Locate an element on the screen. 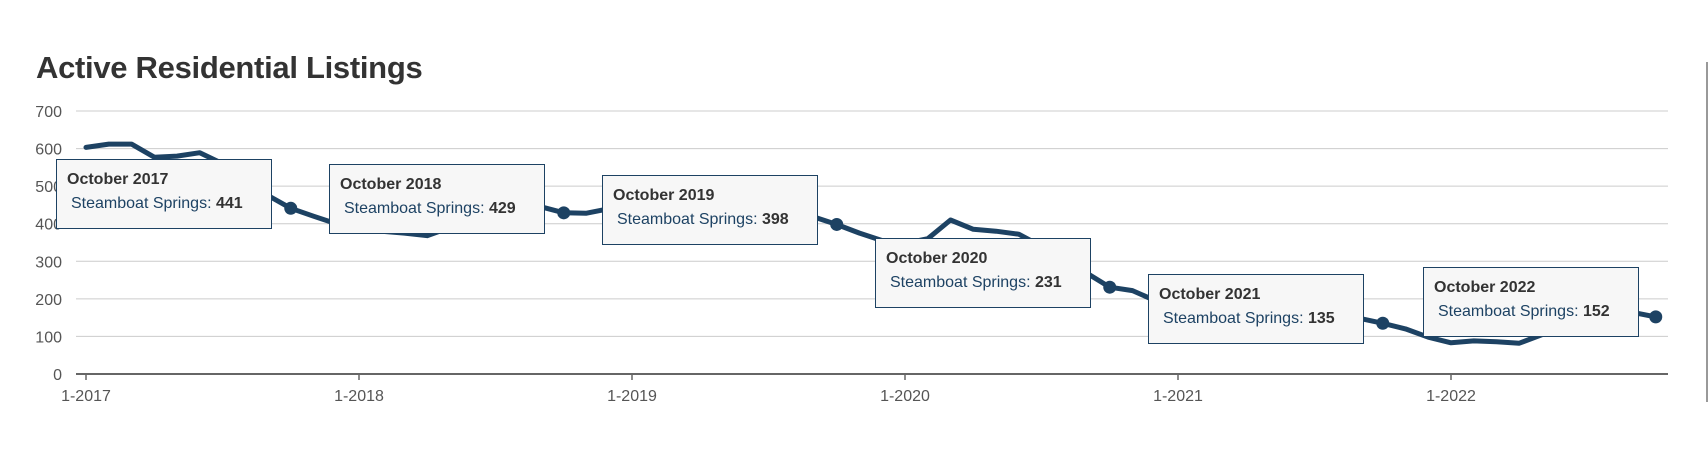  tooltip-line: Steamboat Springs: 429 is located at coordinates (437, 209).